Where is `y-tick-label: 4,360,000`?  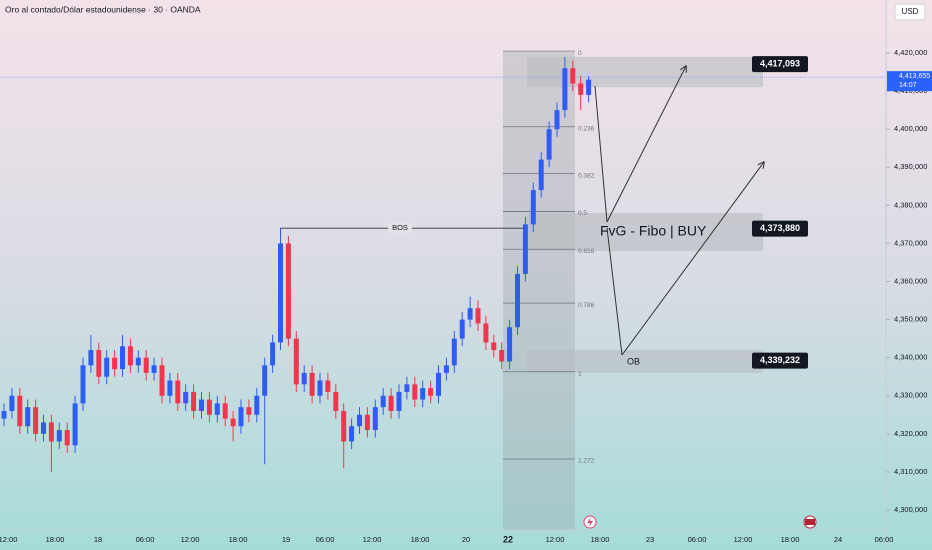 y-tick-label: 4,360,000 is located at coordinates (910, 280).